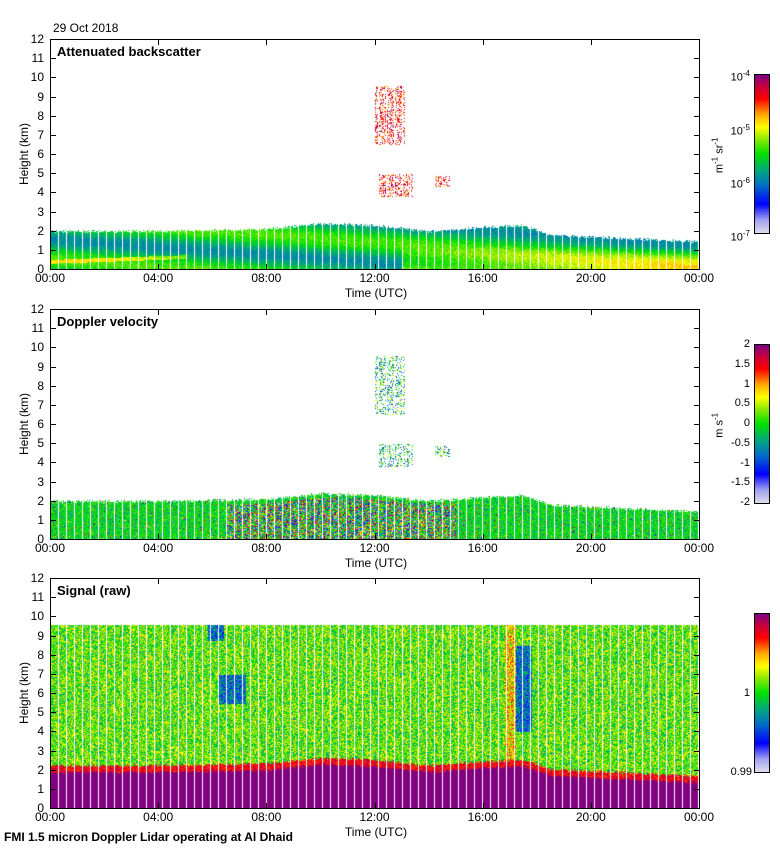 The height and width of the screenshot is (850, 780). Describe the element at coordinates (40, 731) in the screenshot. I see `y-tick-label: 4` at that location.